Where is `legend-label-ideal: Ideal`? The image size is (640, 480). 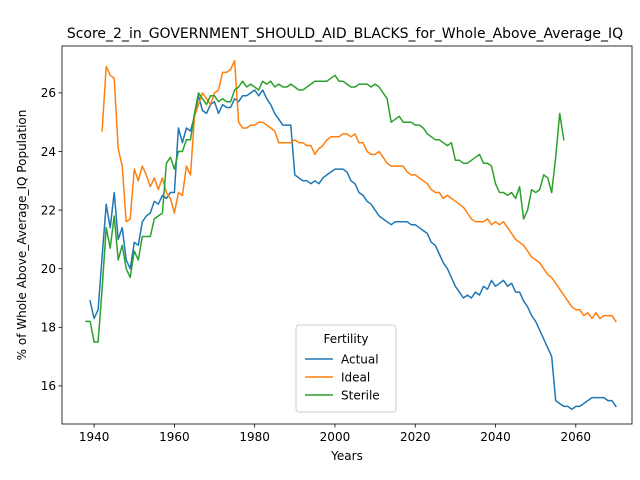
legend-label-ideal: Ideal is located at coordinates (355, 377).